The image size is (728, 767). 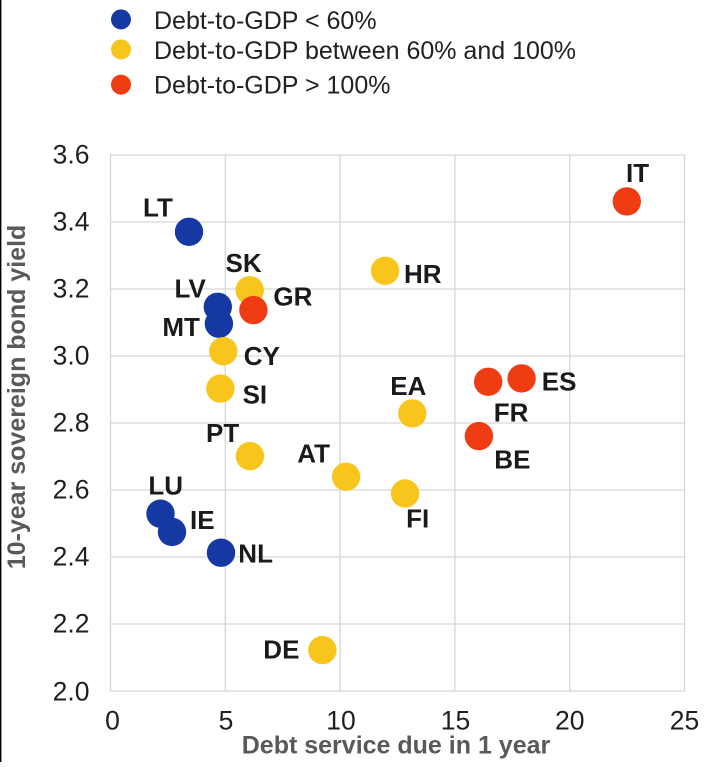 I want to click on svg-text: 3.4, so click(x=71, y=222).